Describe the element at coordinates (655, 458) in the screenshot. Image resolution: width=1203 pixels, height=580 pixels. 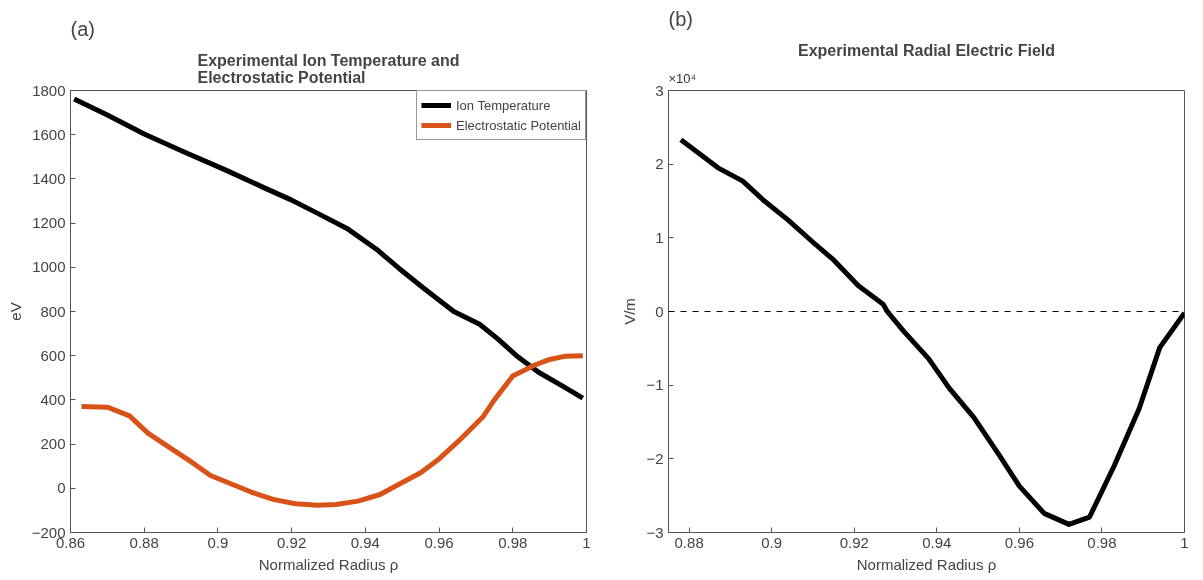
I see `y-tick-label: −2` at that location.